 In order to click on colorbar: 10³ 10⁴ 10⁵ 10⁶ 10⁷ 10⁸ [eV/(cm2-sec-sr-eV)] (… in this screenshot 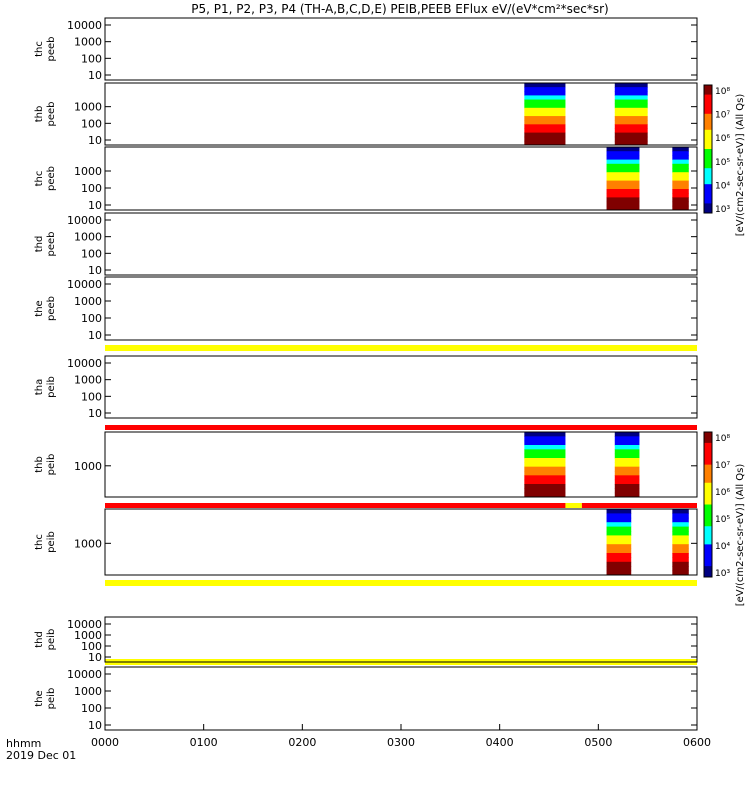, I will do `click(724, 519)`.